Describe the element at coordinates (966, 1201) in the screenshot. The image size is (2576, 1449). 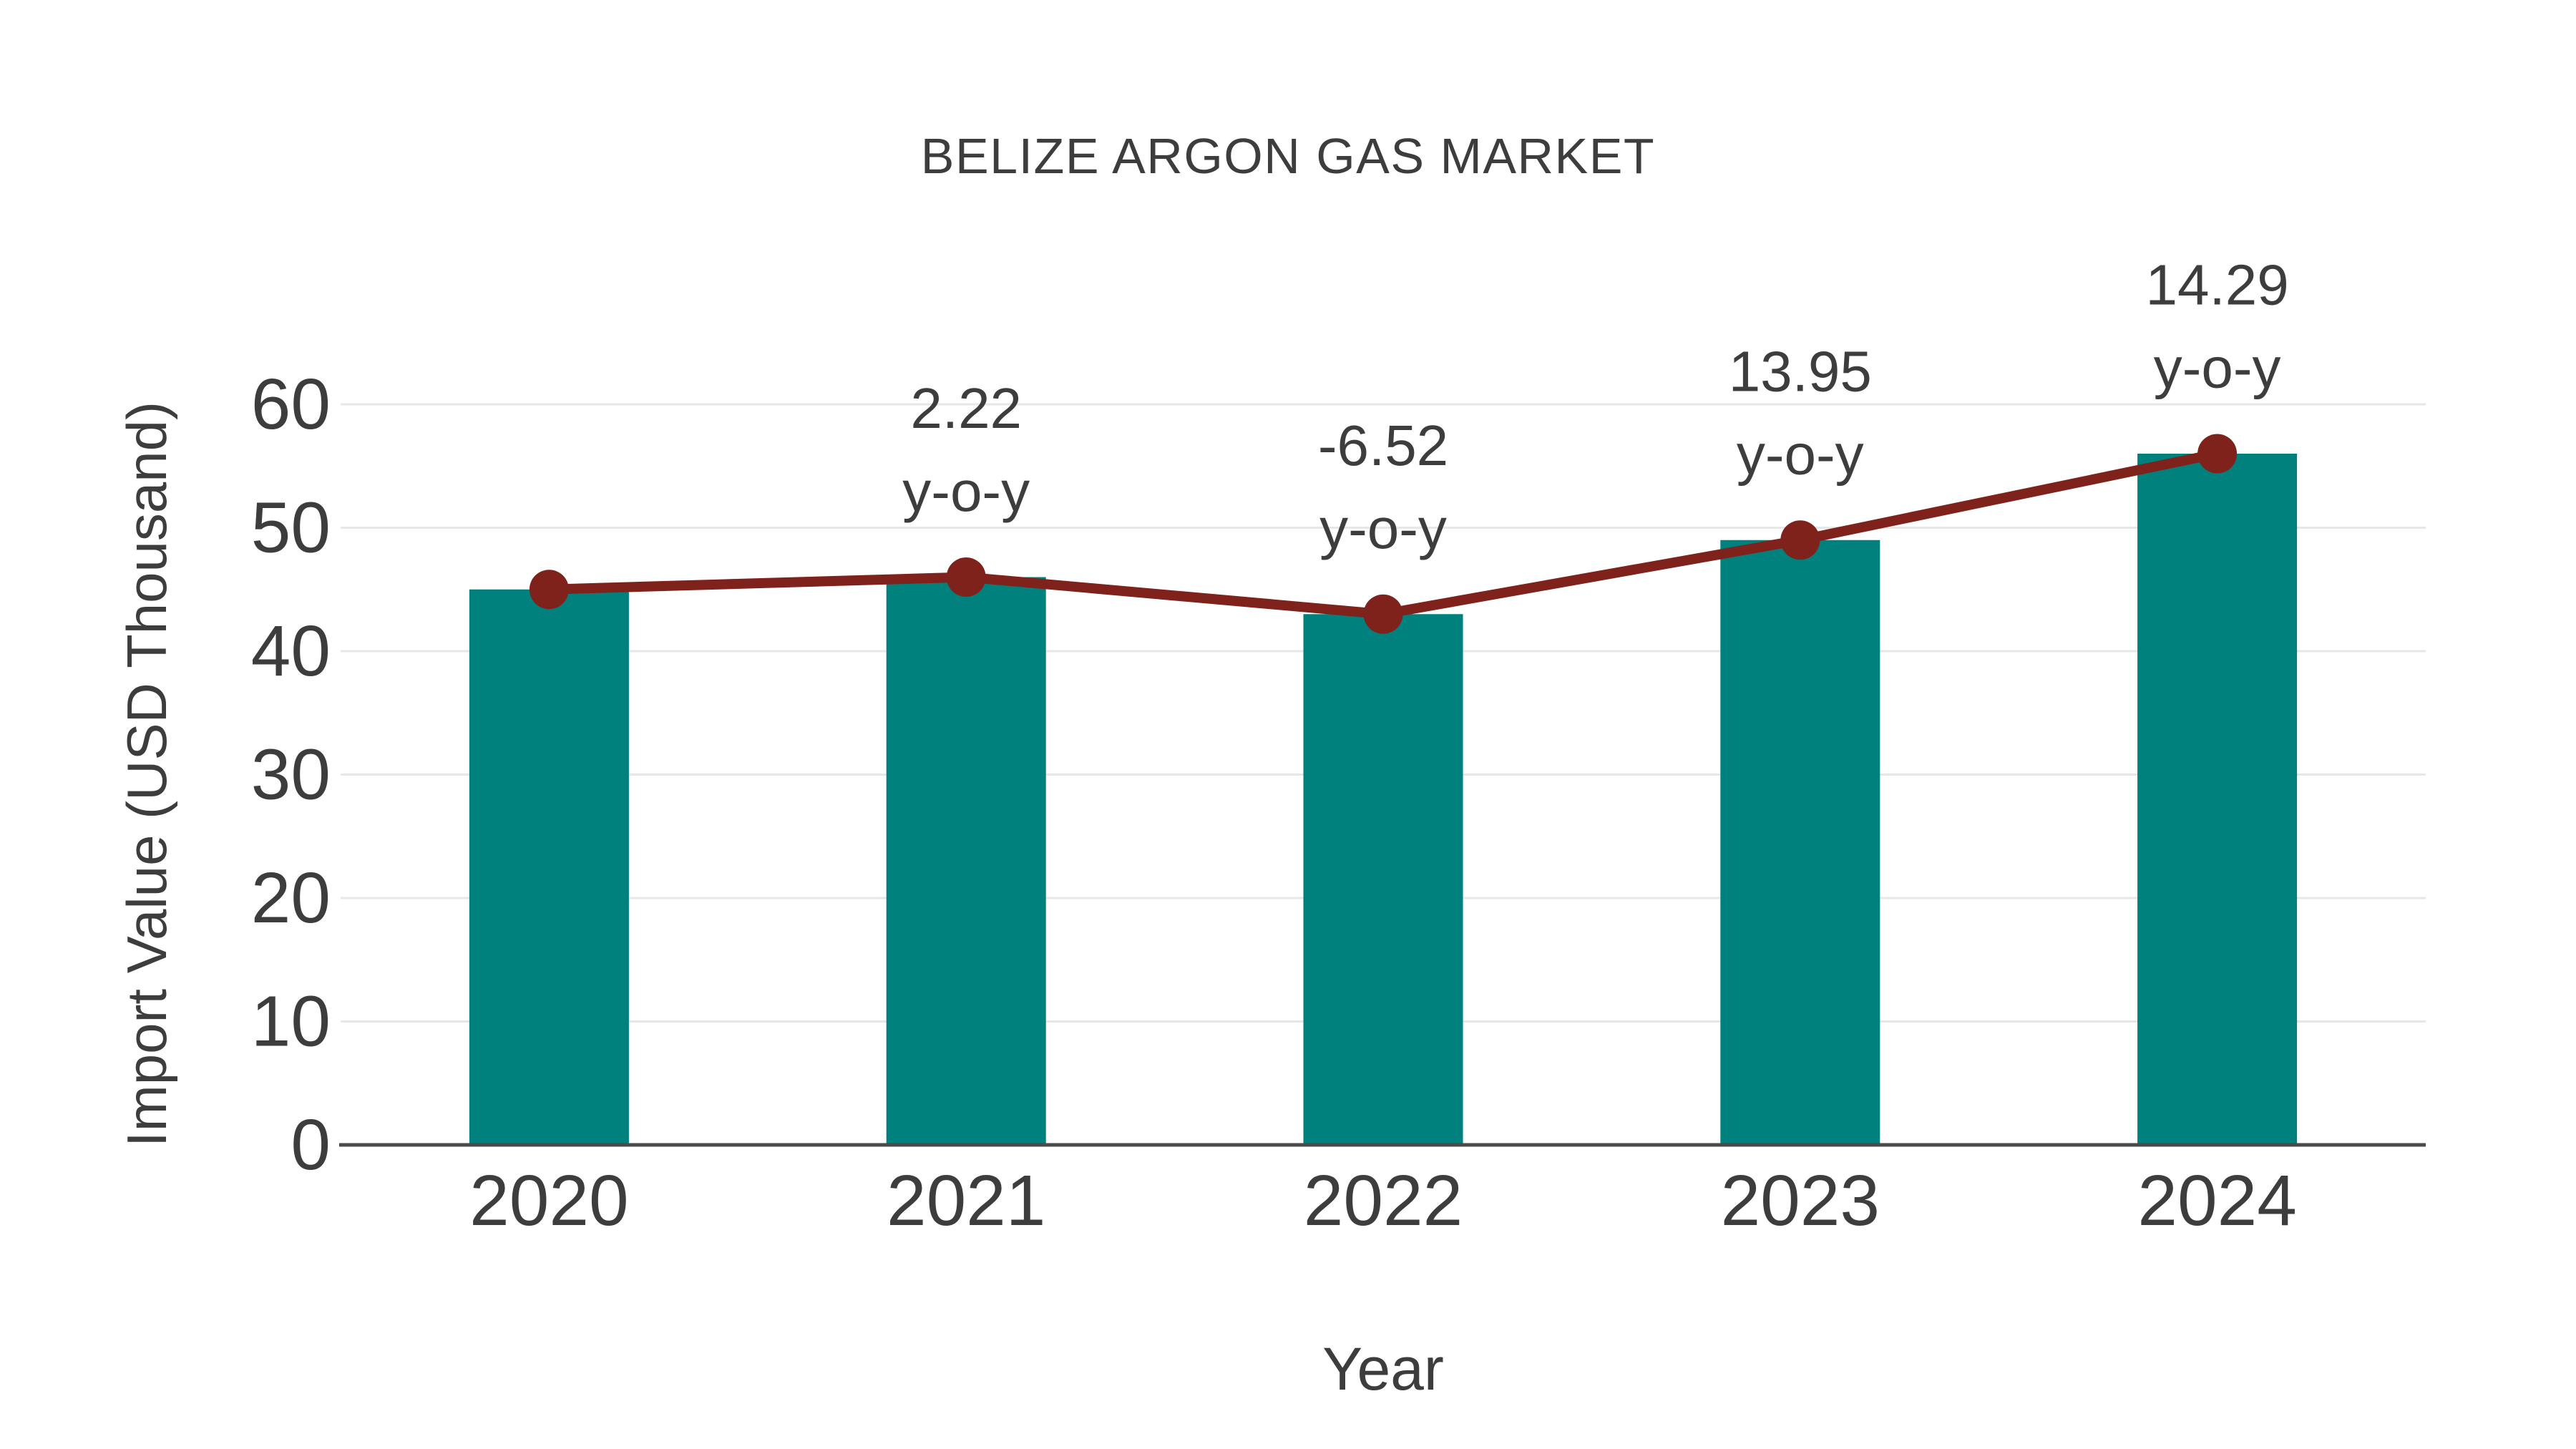
I see `x-tick-label: 2021` at that location.